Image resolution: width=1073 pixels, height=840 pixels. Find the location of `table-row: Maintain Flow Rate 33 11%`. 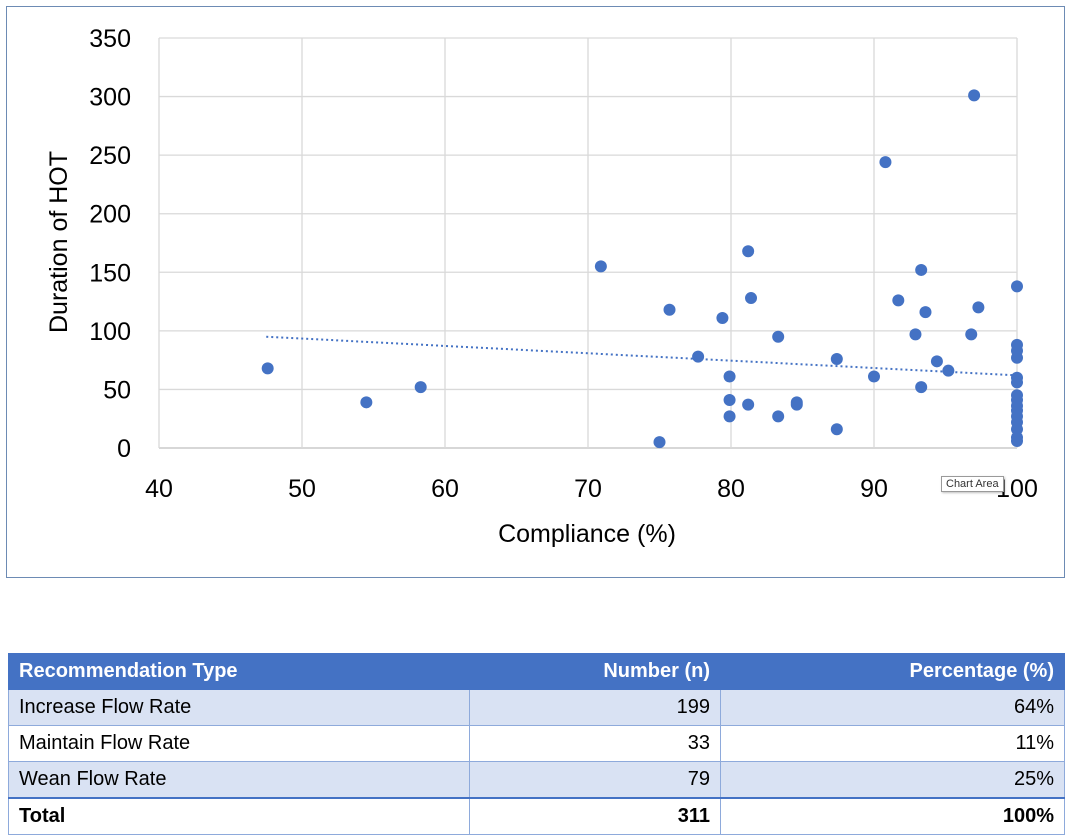

table-row: Maintain Flow Rate 33 11% is located at coordinates (536, 743).